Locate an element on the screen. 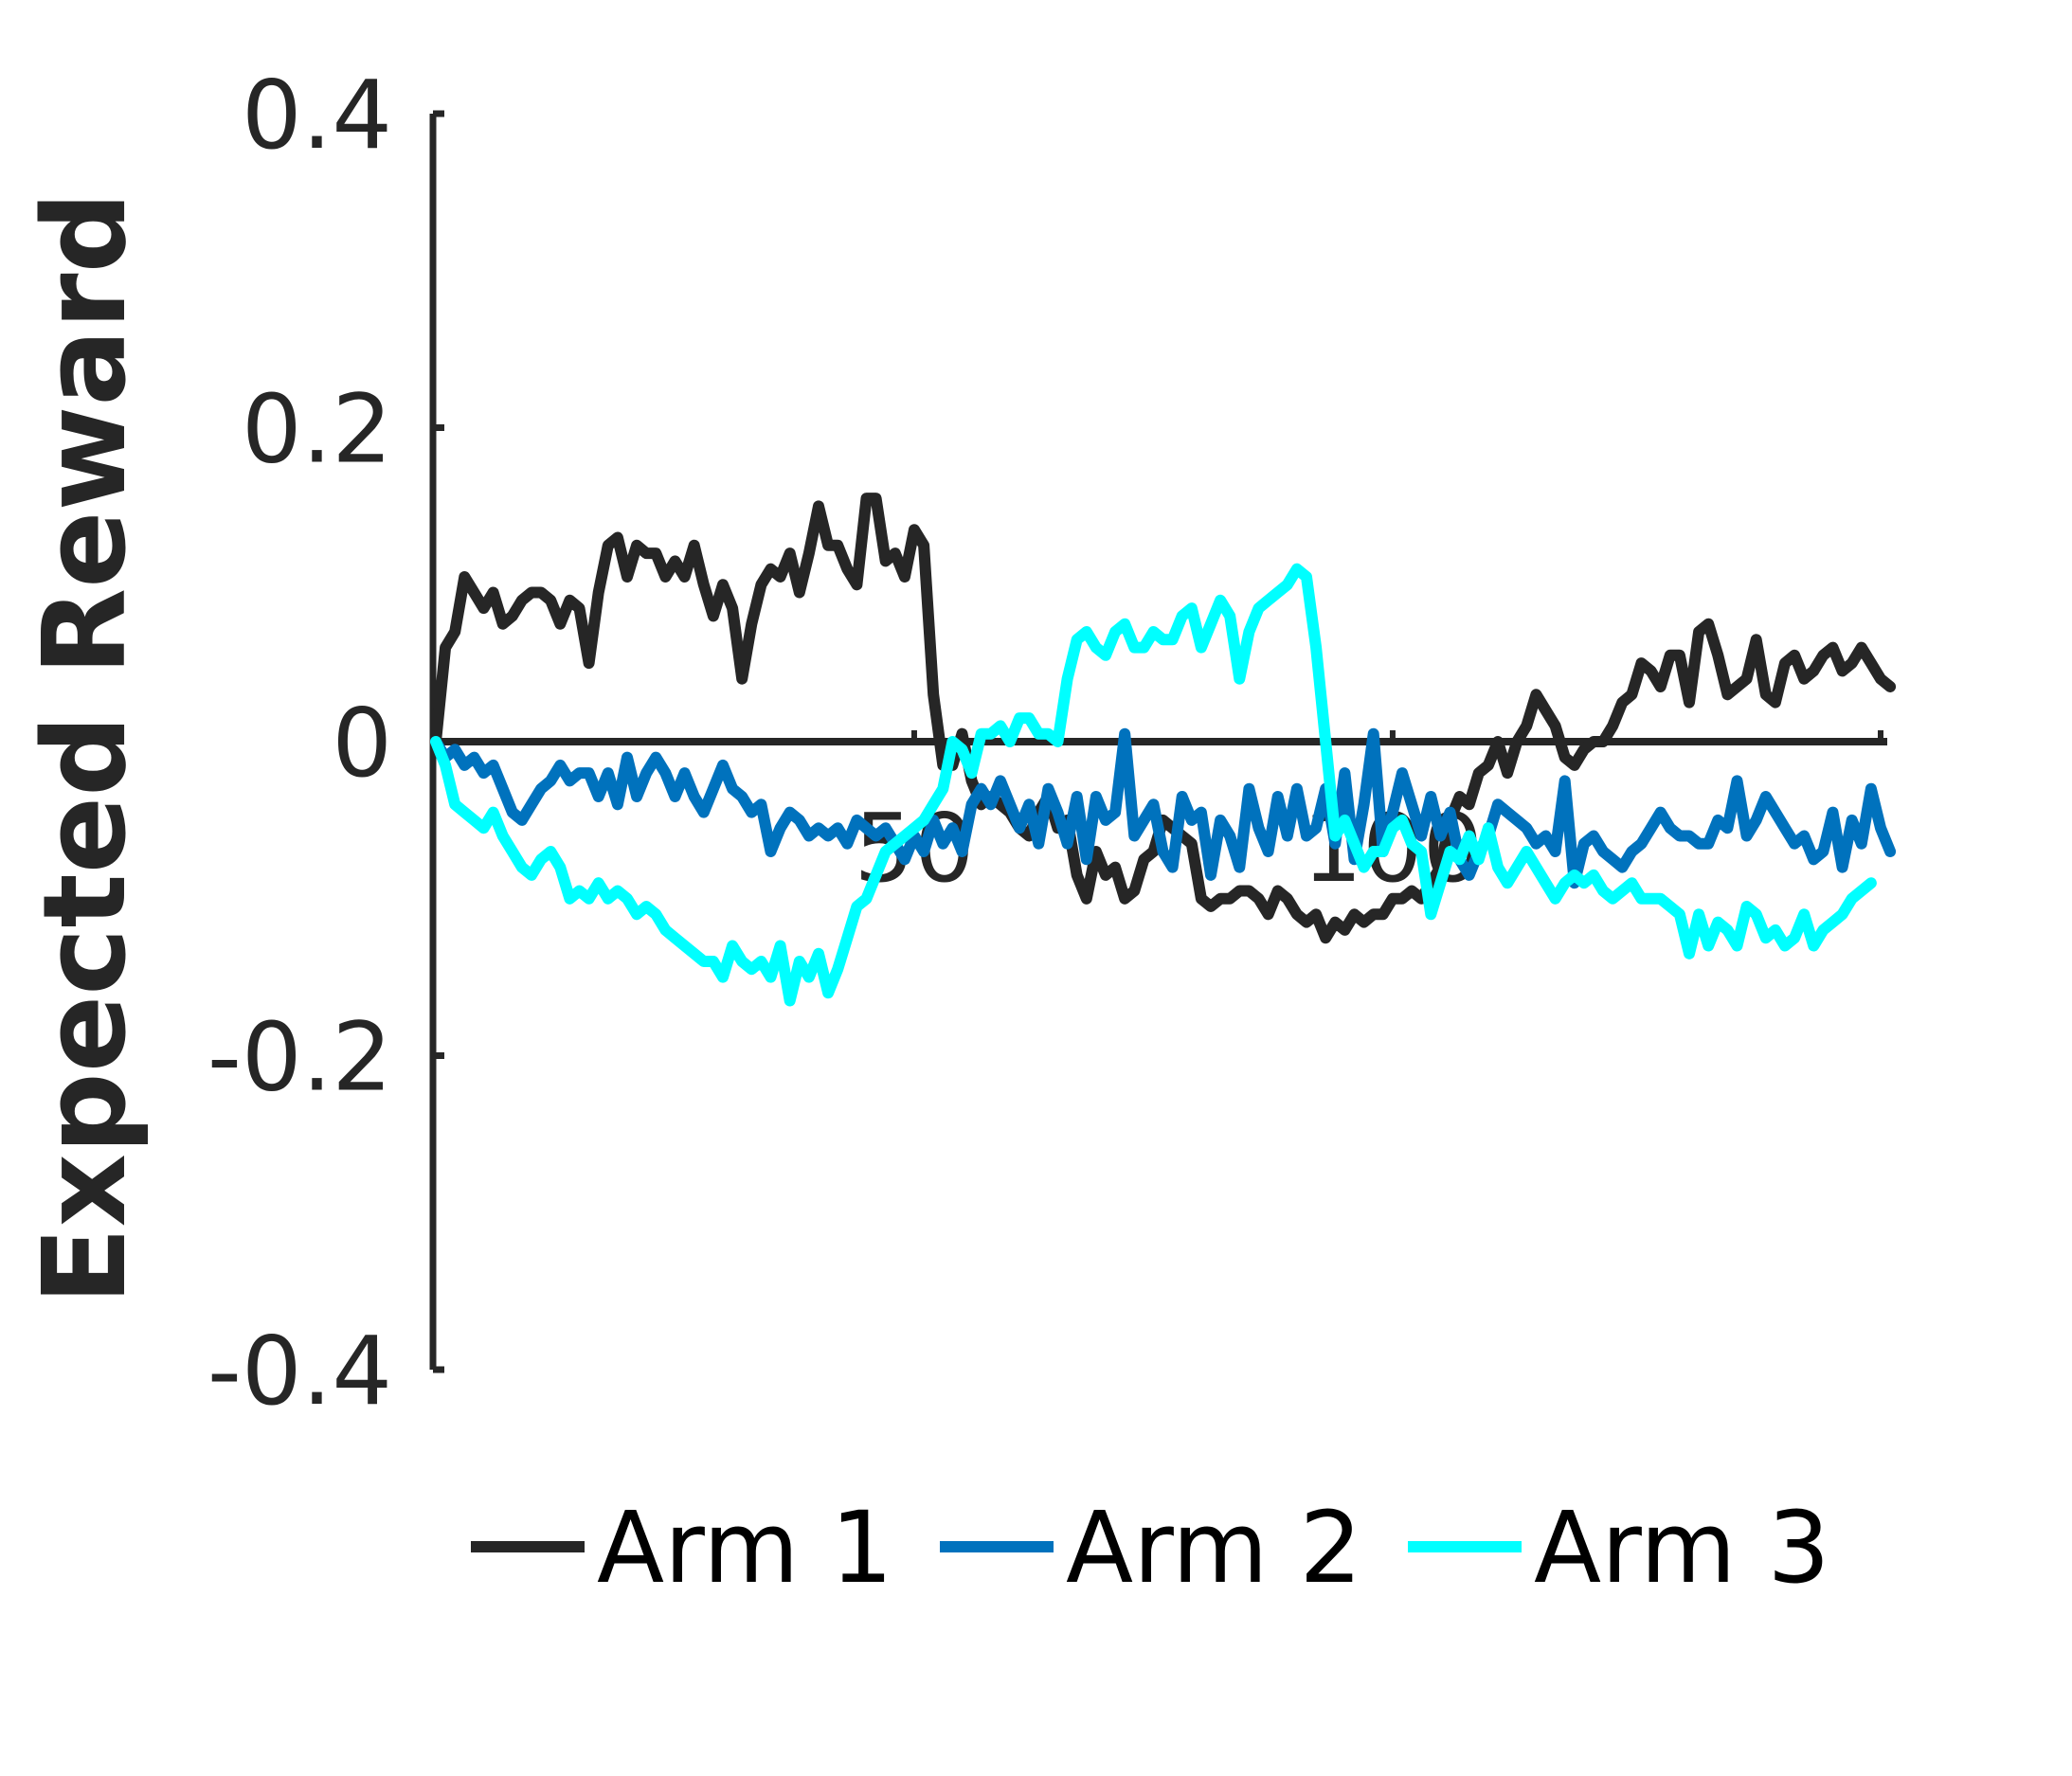 The height and width of the screenshot is (1776, 2072). y-tick-label: 0.4 is located at coordinates (317, 115).